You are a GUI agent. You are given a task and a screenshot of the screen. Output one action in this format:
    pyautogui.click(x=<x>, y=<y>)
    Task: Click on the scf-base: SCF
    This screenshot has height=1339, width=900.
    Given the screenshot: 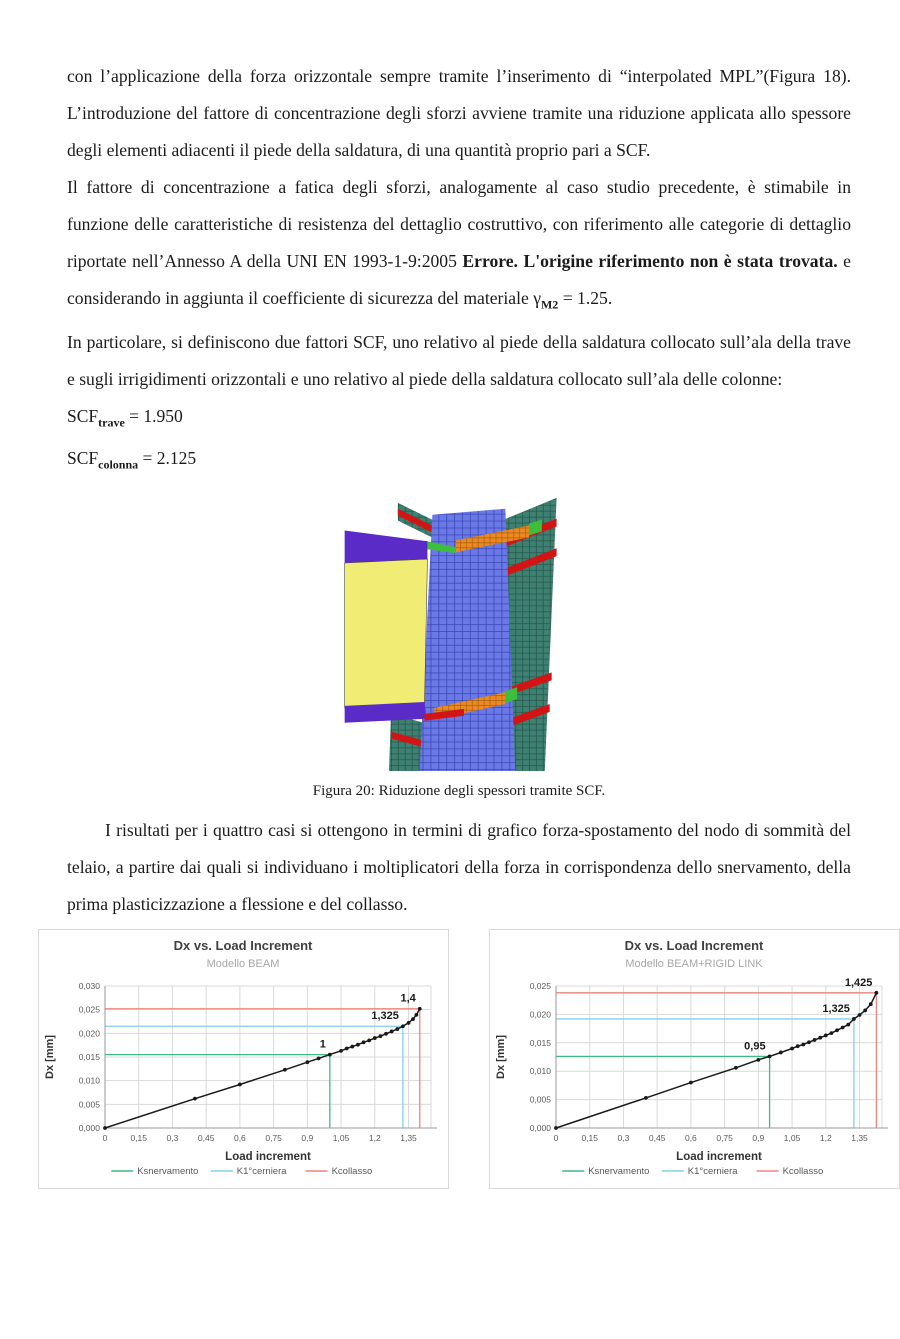 What is the action you would take?
    pyautogui.click(x=83, y=415)
    